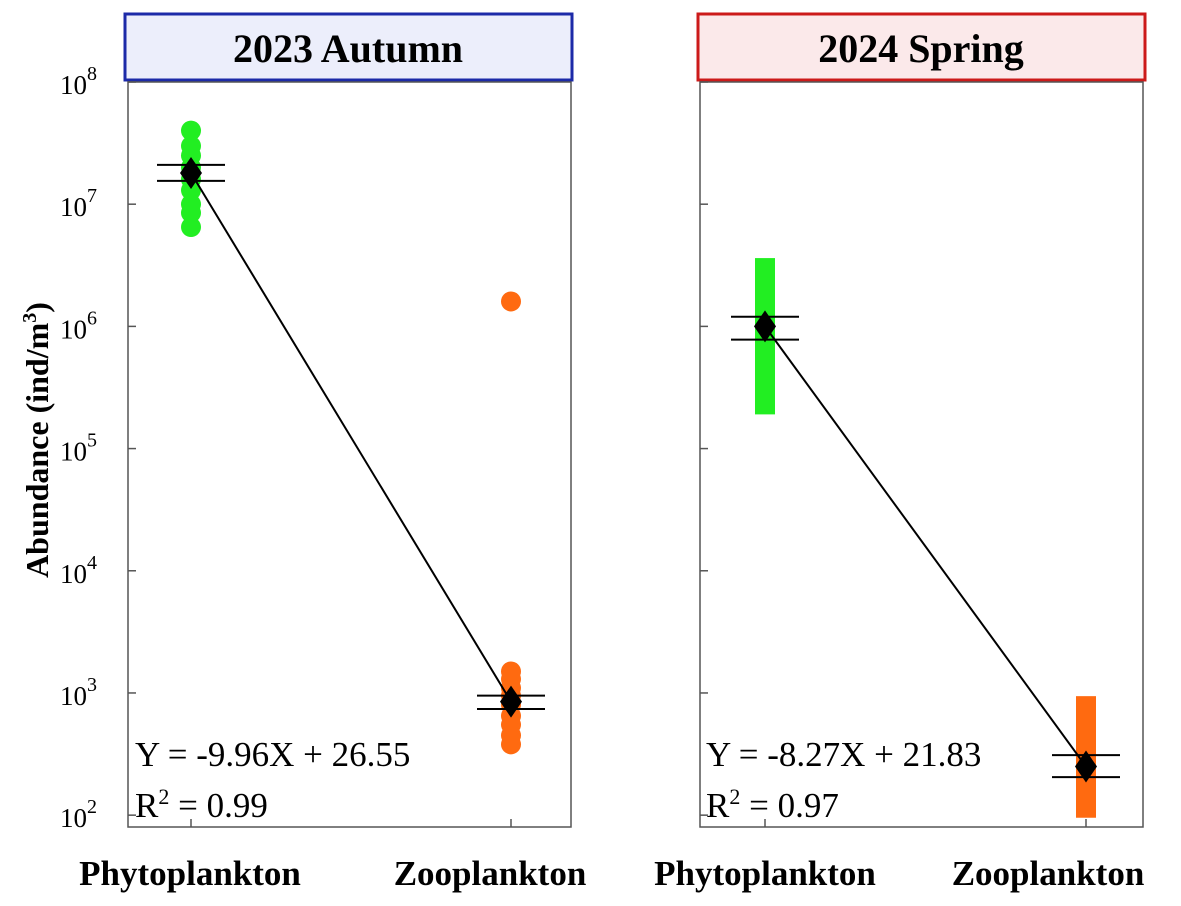 The width and height of the screenshot is (1181, 906). Describe the element at coordinates (78, 203) in the screenshot. I see `y-tick-label: 10⁷` at that location.